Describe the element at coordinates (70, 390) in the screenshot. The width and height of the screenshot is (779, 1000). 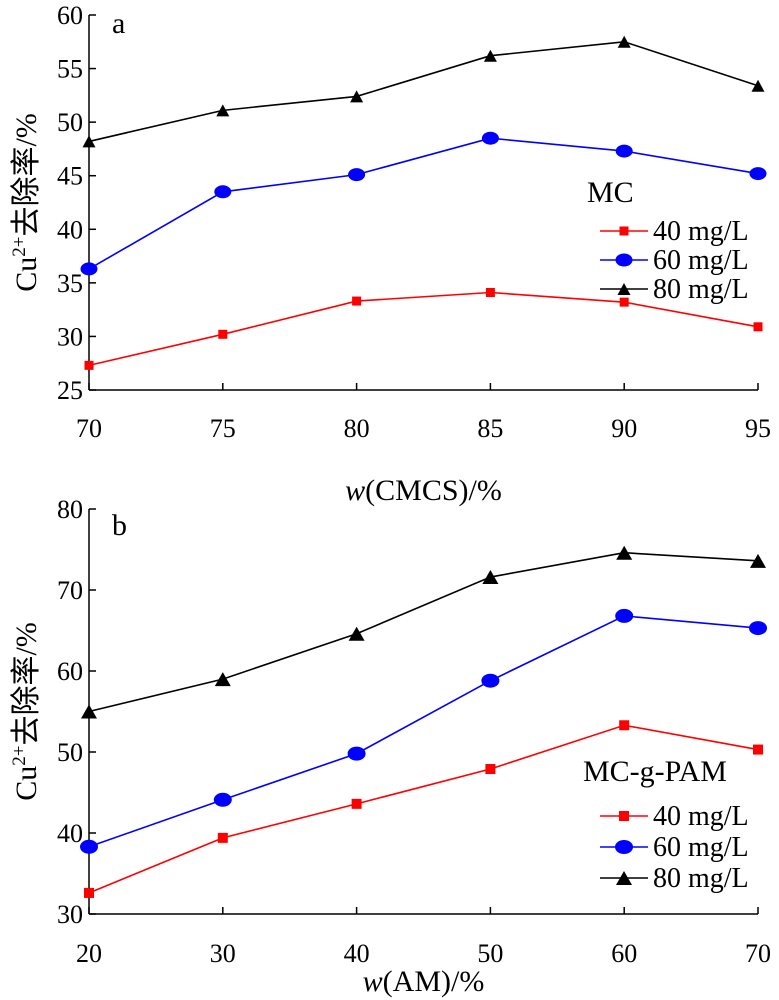
I see `y-tick-label: 25` at that location.